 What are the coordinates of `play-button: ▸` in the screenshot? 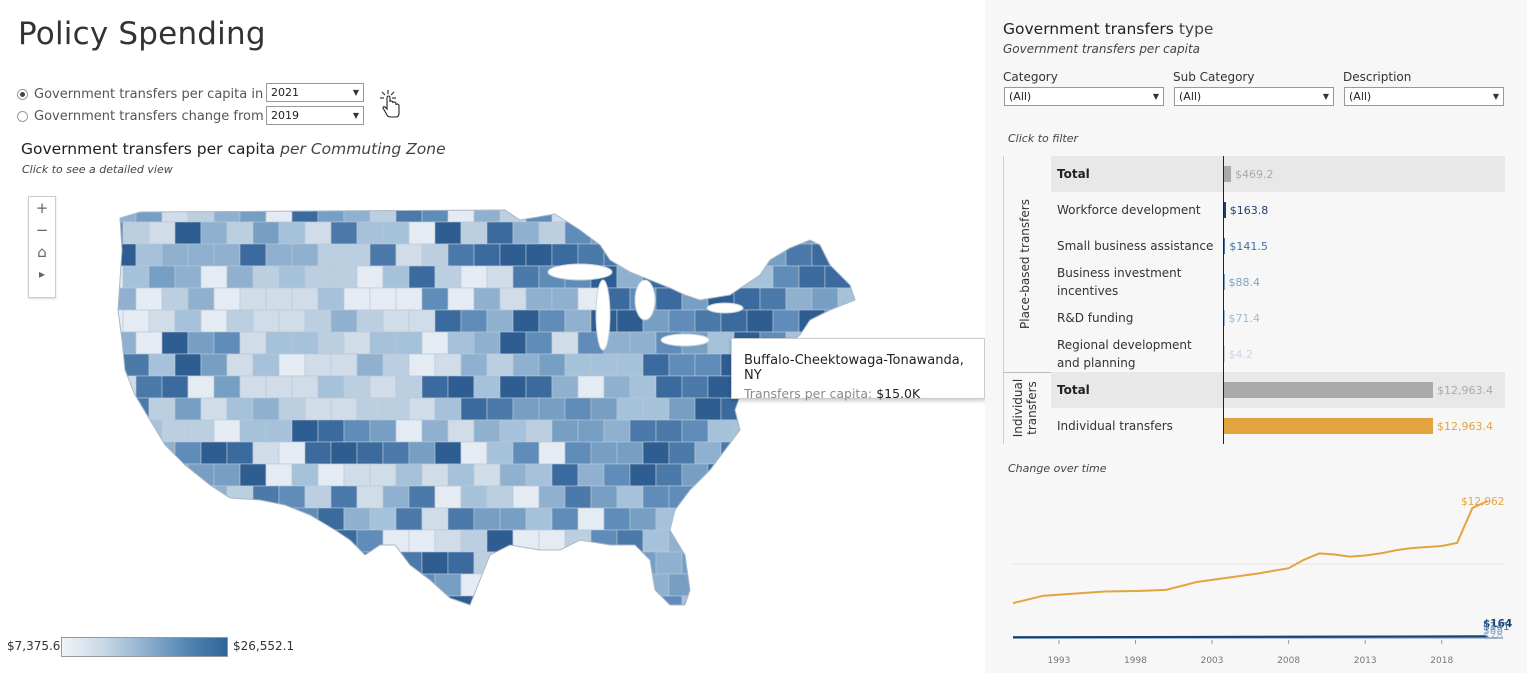 It's located at (42, 274).